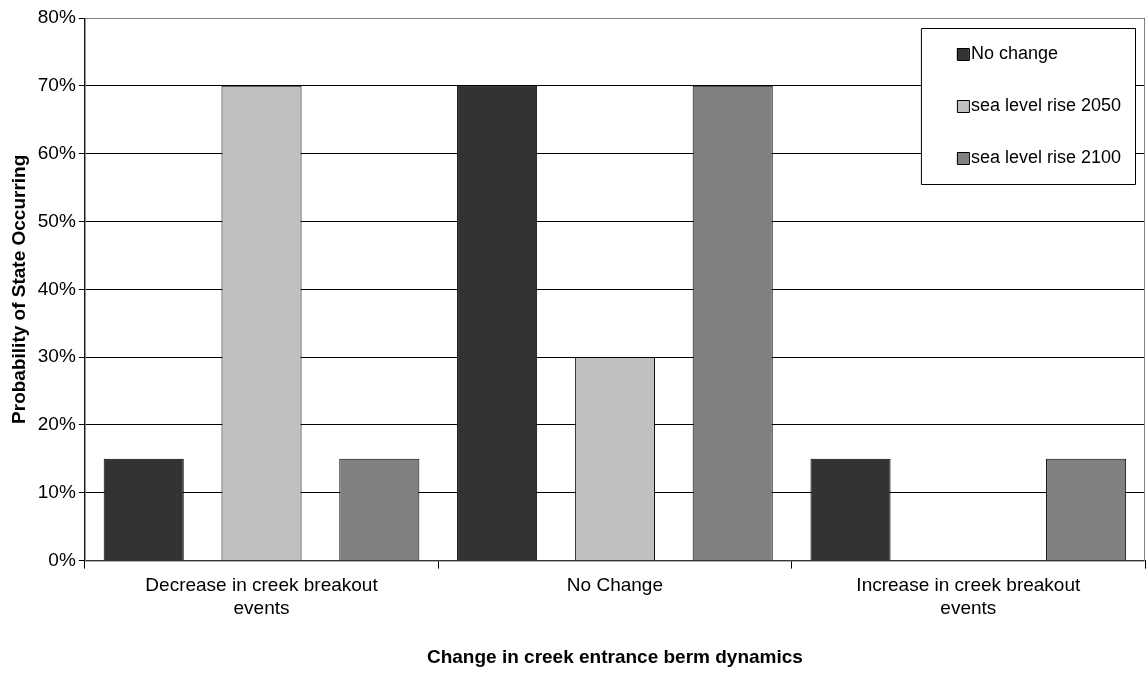 The width and height of the screenshot is (1147, 677). Describe the element at coordinates (56, 220) in the screenshot. I see `y-tick-label: 50%` at that location.